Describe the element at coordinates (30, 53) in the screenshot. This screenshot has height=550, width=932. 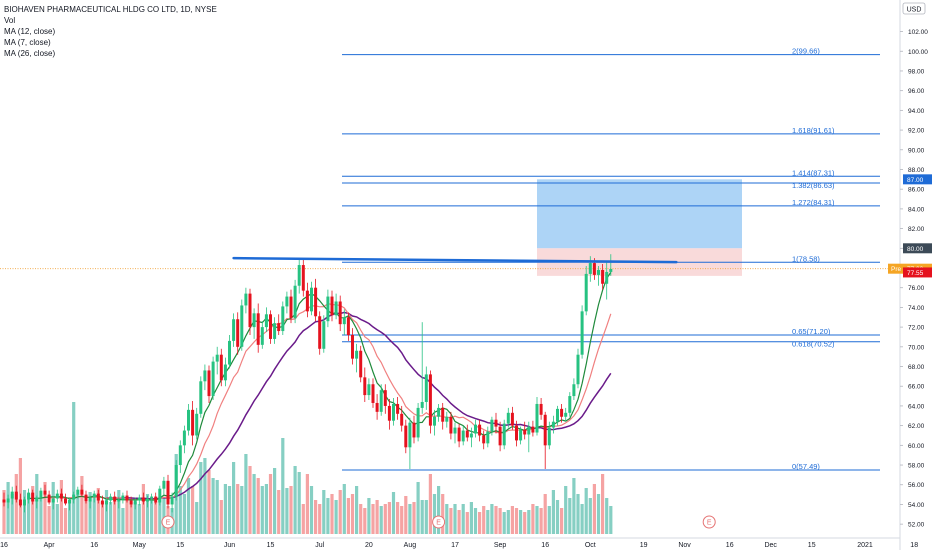
I see `legend-ma26: MA (26, close)` at that location.